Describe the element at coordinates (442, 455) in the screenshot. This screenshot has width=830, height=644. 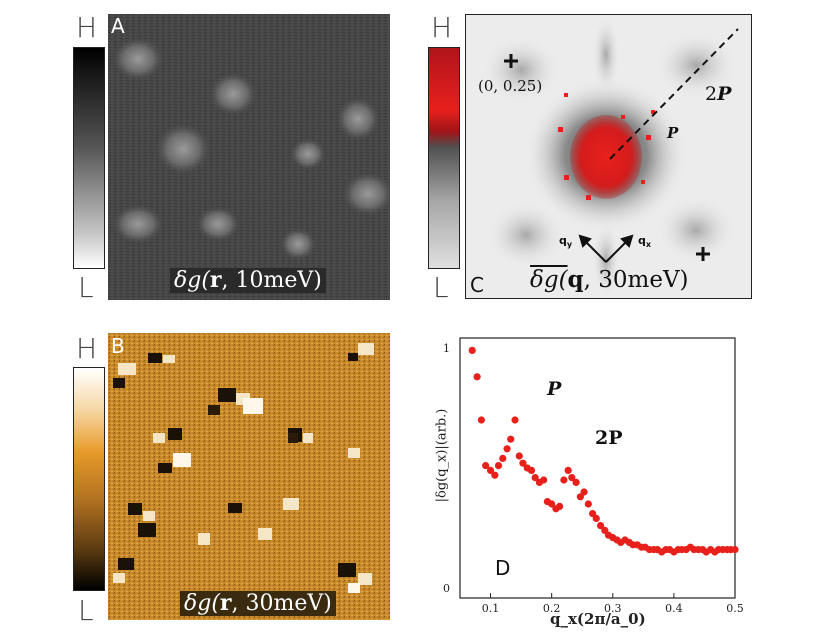
I see `panel-d-ylabel: |δg(q_x)|(arb.)` at that location.